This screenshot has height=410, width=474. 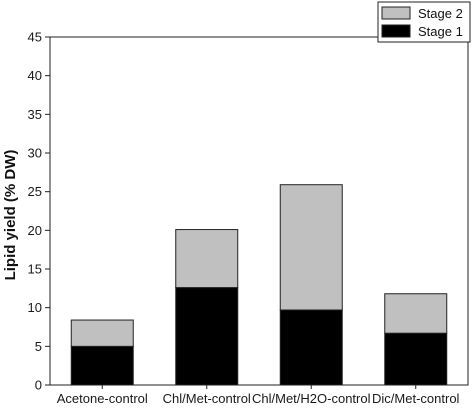 What do you see at coordinates (440, 31) in the screenshot?
I see `legend-label: Stage 1` at bounding box center [440, 31].